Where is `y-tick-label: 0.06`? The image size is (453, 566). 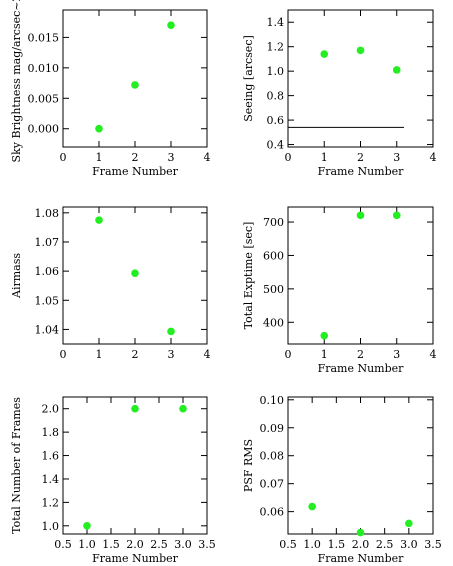
y-tick-label: 0.06 is located at coordinates (272, 512).